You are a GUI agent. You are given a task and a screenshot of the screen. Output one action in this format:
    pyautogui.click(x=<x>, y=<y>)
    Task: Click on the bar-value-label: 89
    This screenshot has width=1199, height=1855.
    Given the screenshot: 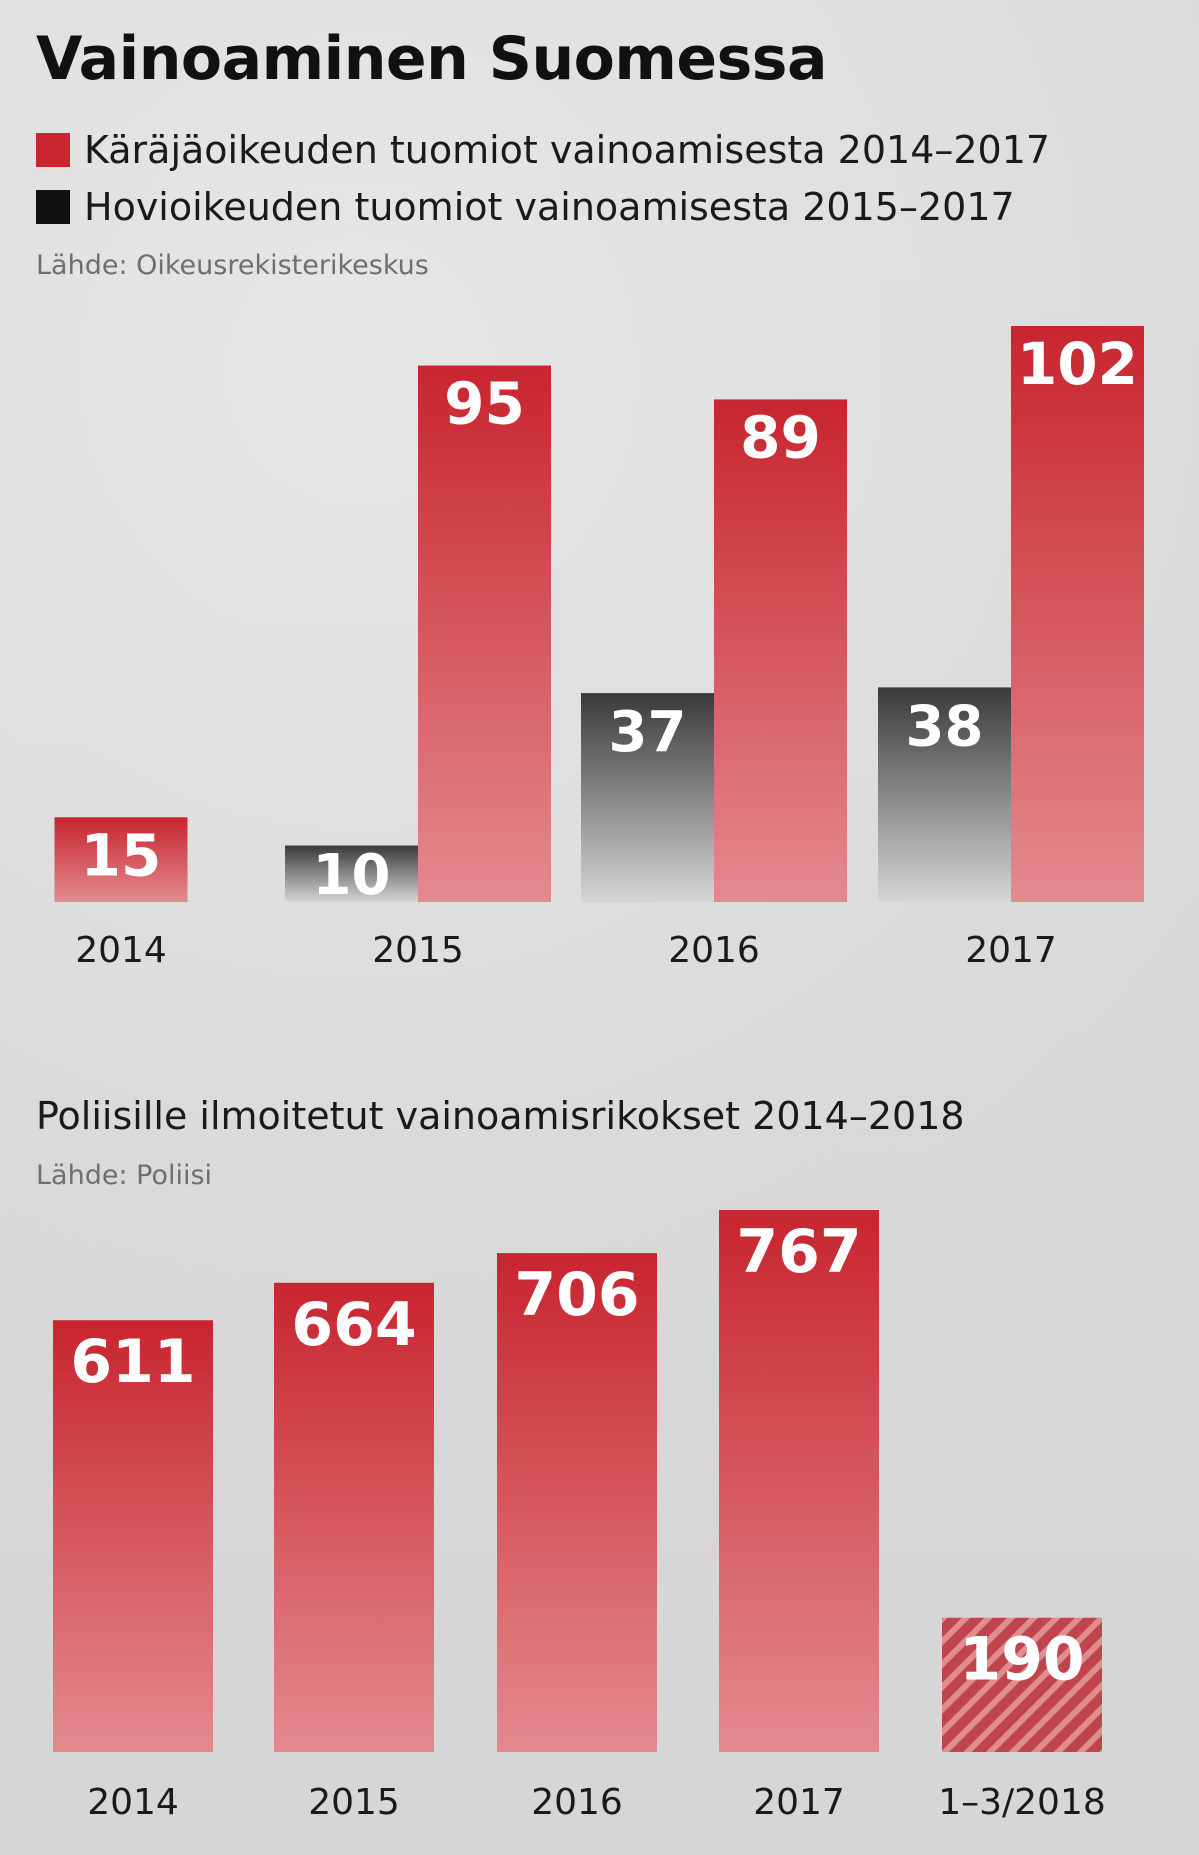 What is the action you would take?
    pyautogui.click(x=780, y=437)
    